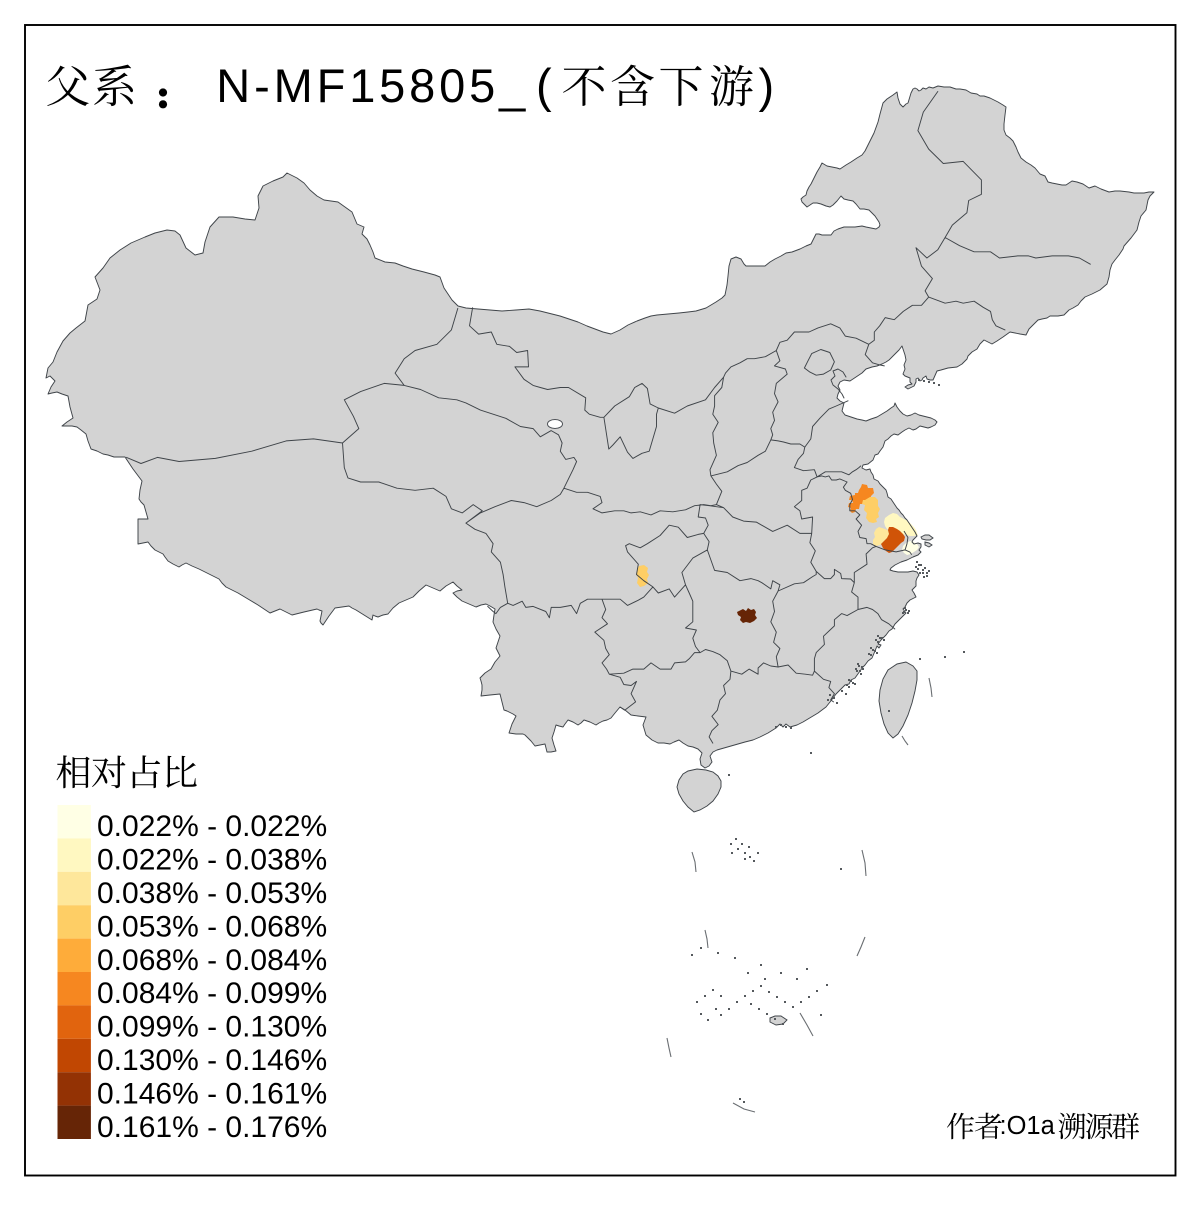 The image size is (1200, 1205). What do you see at coordinates (1028, 1126) in the screenshot?
I see `svg-text: :O1a` at bounding box center [1028, 1126].